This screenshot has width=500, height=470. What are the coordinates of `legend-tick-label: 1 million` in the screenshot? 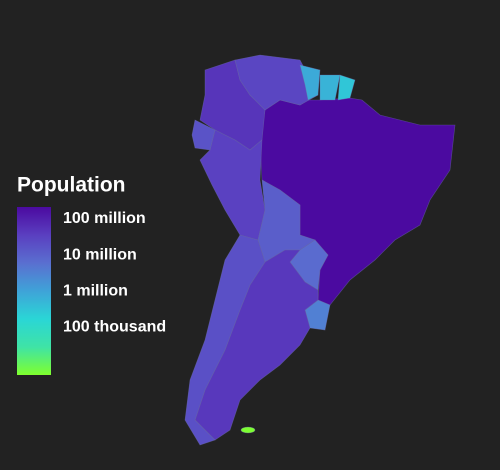 It's located at (95, 290).